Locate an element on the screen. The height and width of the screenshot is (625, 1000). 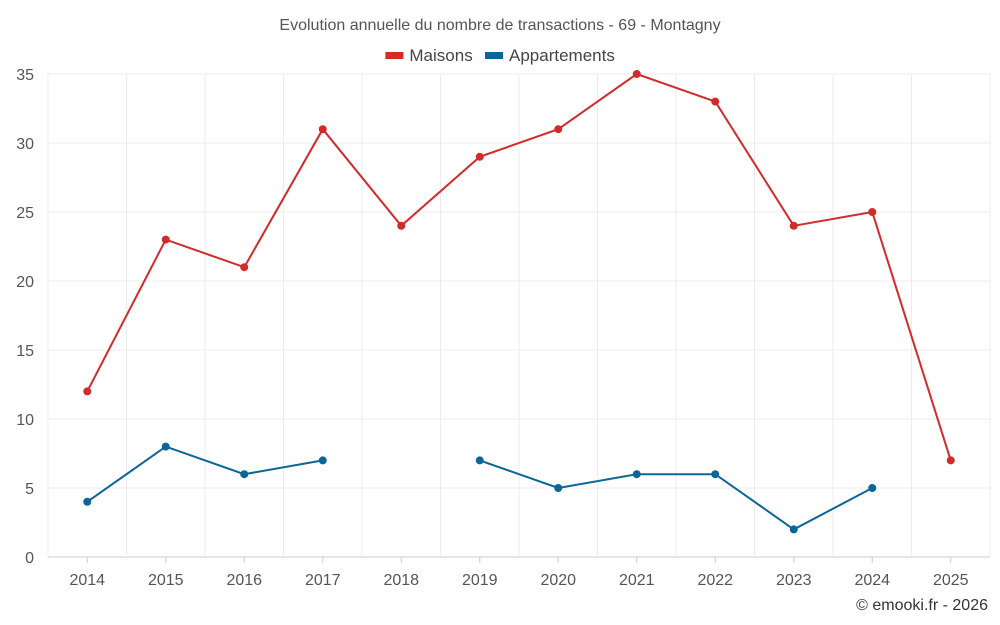
x-tick-label: 2025 is located at coordinates (951, 580).